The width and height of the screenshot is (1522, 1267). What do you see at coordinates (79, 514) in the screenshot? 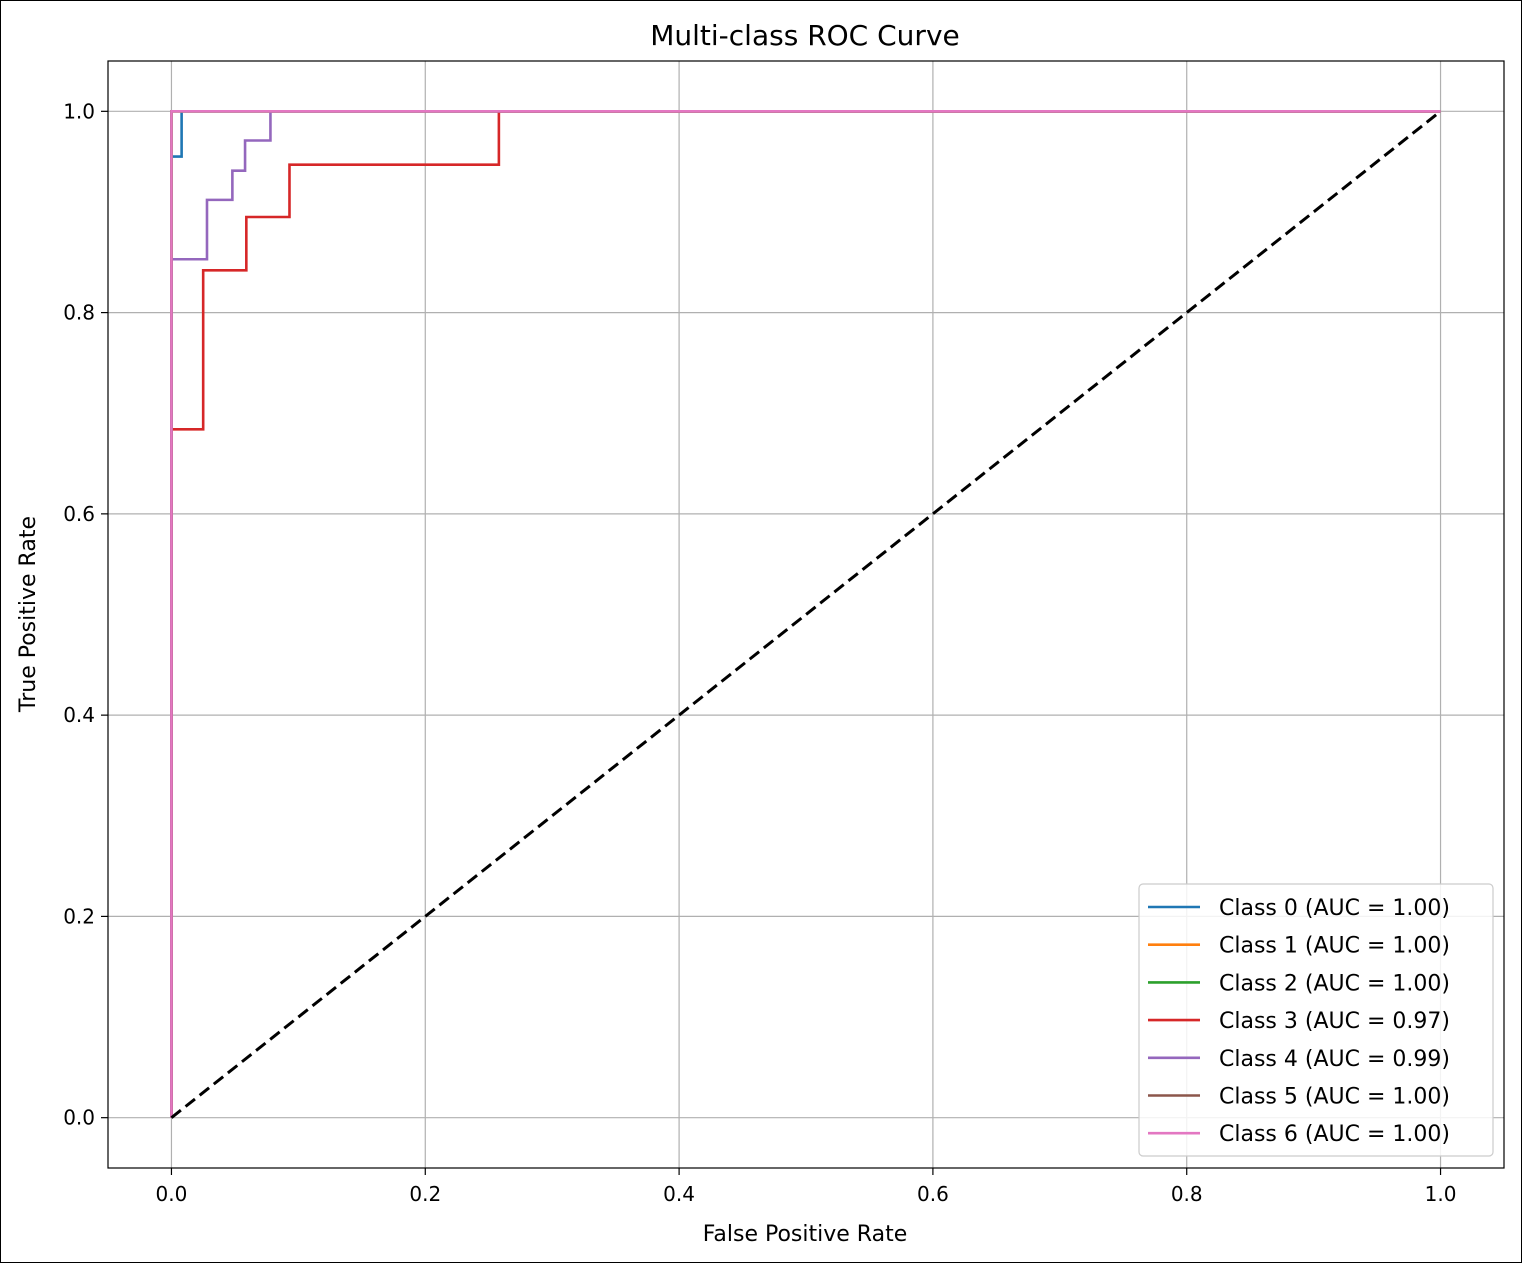
I see `y-tick-label: 0.6` at bounding box center [79, 514].